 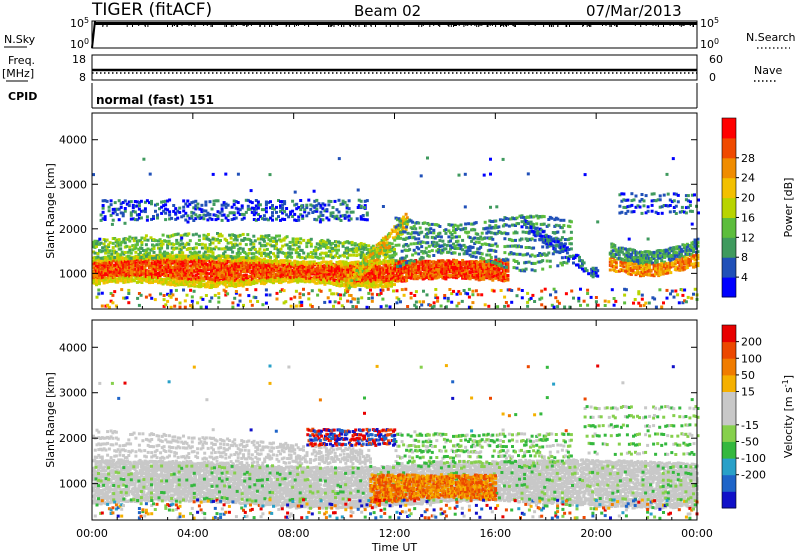 What do you see at coordinates (533, 224) in the screenshot?
I see `power-descending-arc-cell` at bounding box center [533, 224].